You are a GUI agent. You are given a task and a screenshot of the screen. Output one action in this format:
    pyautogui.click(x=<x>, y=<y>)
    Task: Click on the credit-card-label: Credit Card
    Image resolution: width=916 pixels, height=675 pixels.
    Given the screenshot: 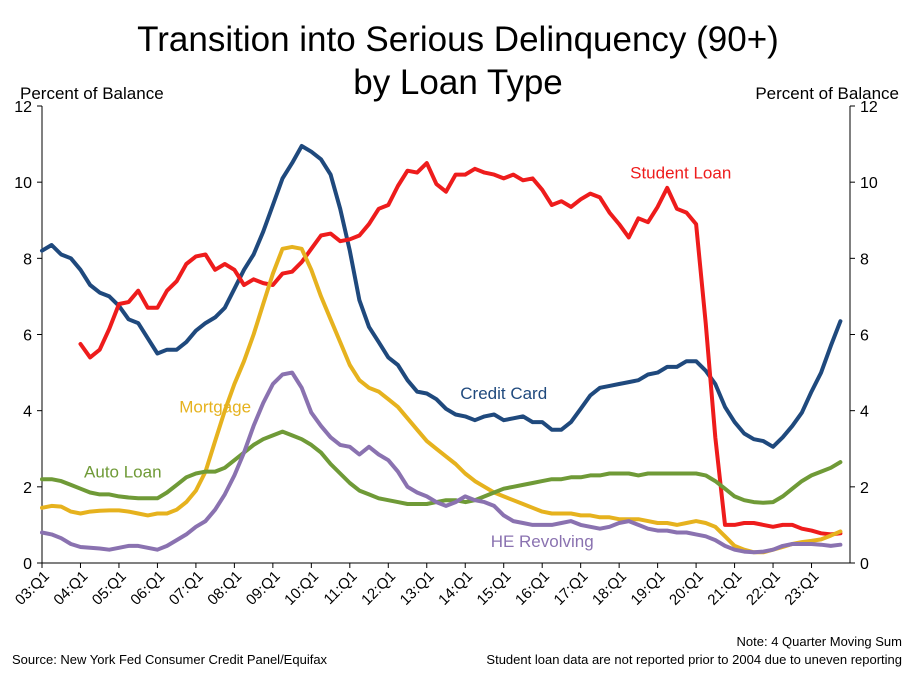 What is the action you would take?
    pyautogui.click(x=503, y=393)
    